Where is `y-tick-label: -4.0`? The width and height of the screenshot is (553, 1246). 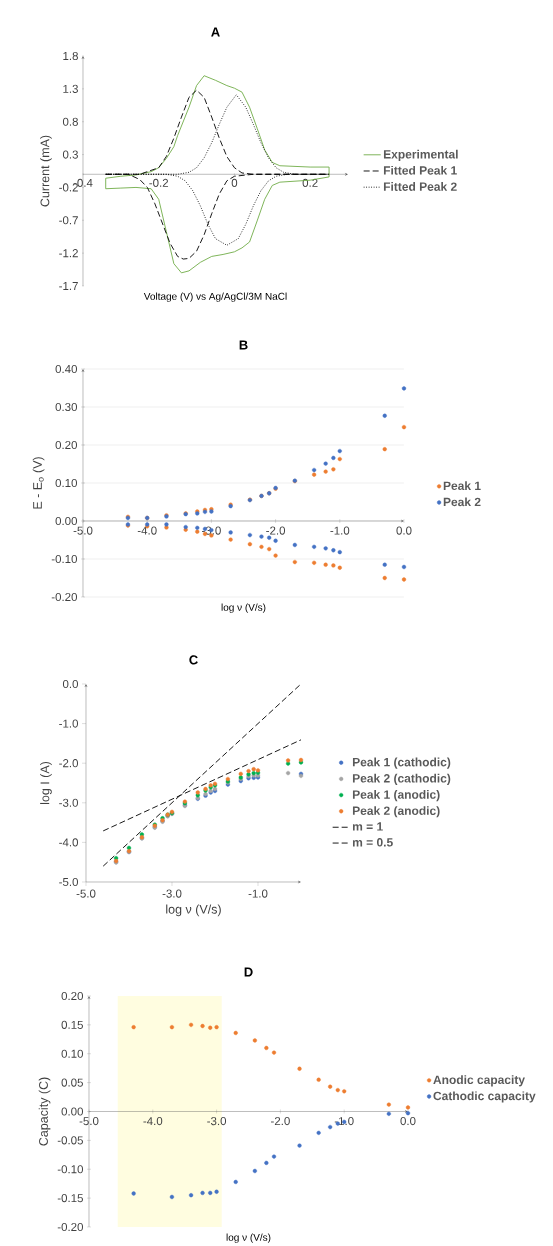
y-tick-label: -4.0 is located at coordinates (69, 842).